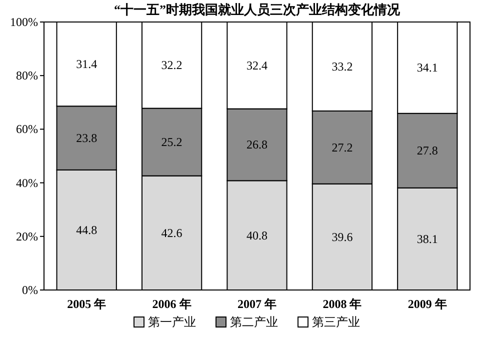 This screenshot has height=349, width=477. I want to click on y-tick-label: 100%, so click(24, 22).